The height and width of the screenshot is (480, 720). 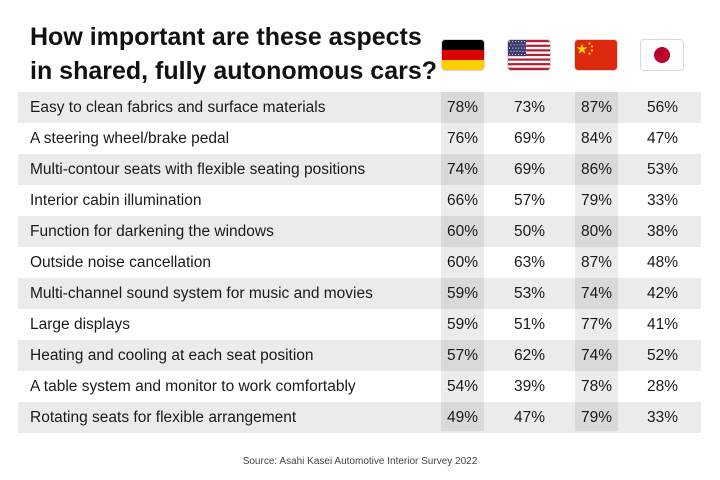 I want to click on value-cell-cn: 77%, so click(x=596, y=324).